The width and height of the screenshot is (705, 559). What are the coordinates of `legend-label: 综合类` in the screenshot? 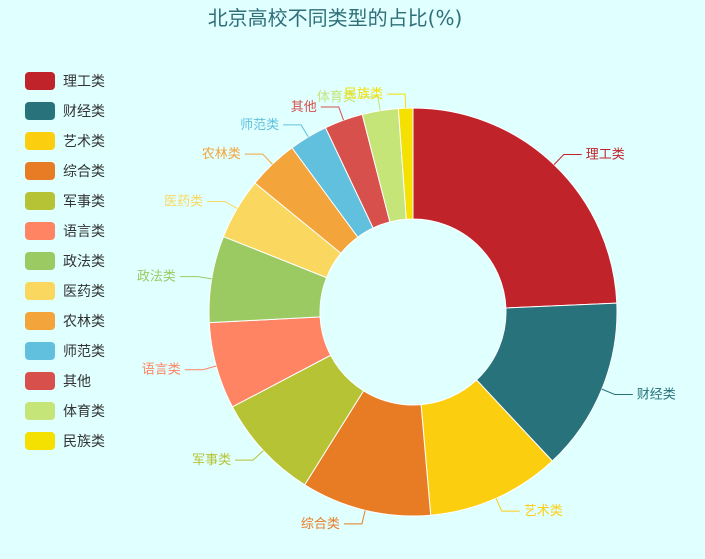 It's located at (84, 172).